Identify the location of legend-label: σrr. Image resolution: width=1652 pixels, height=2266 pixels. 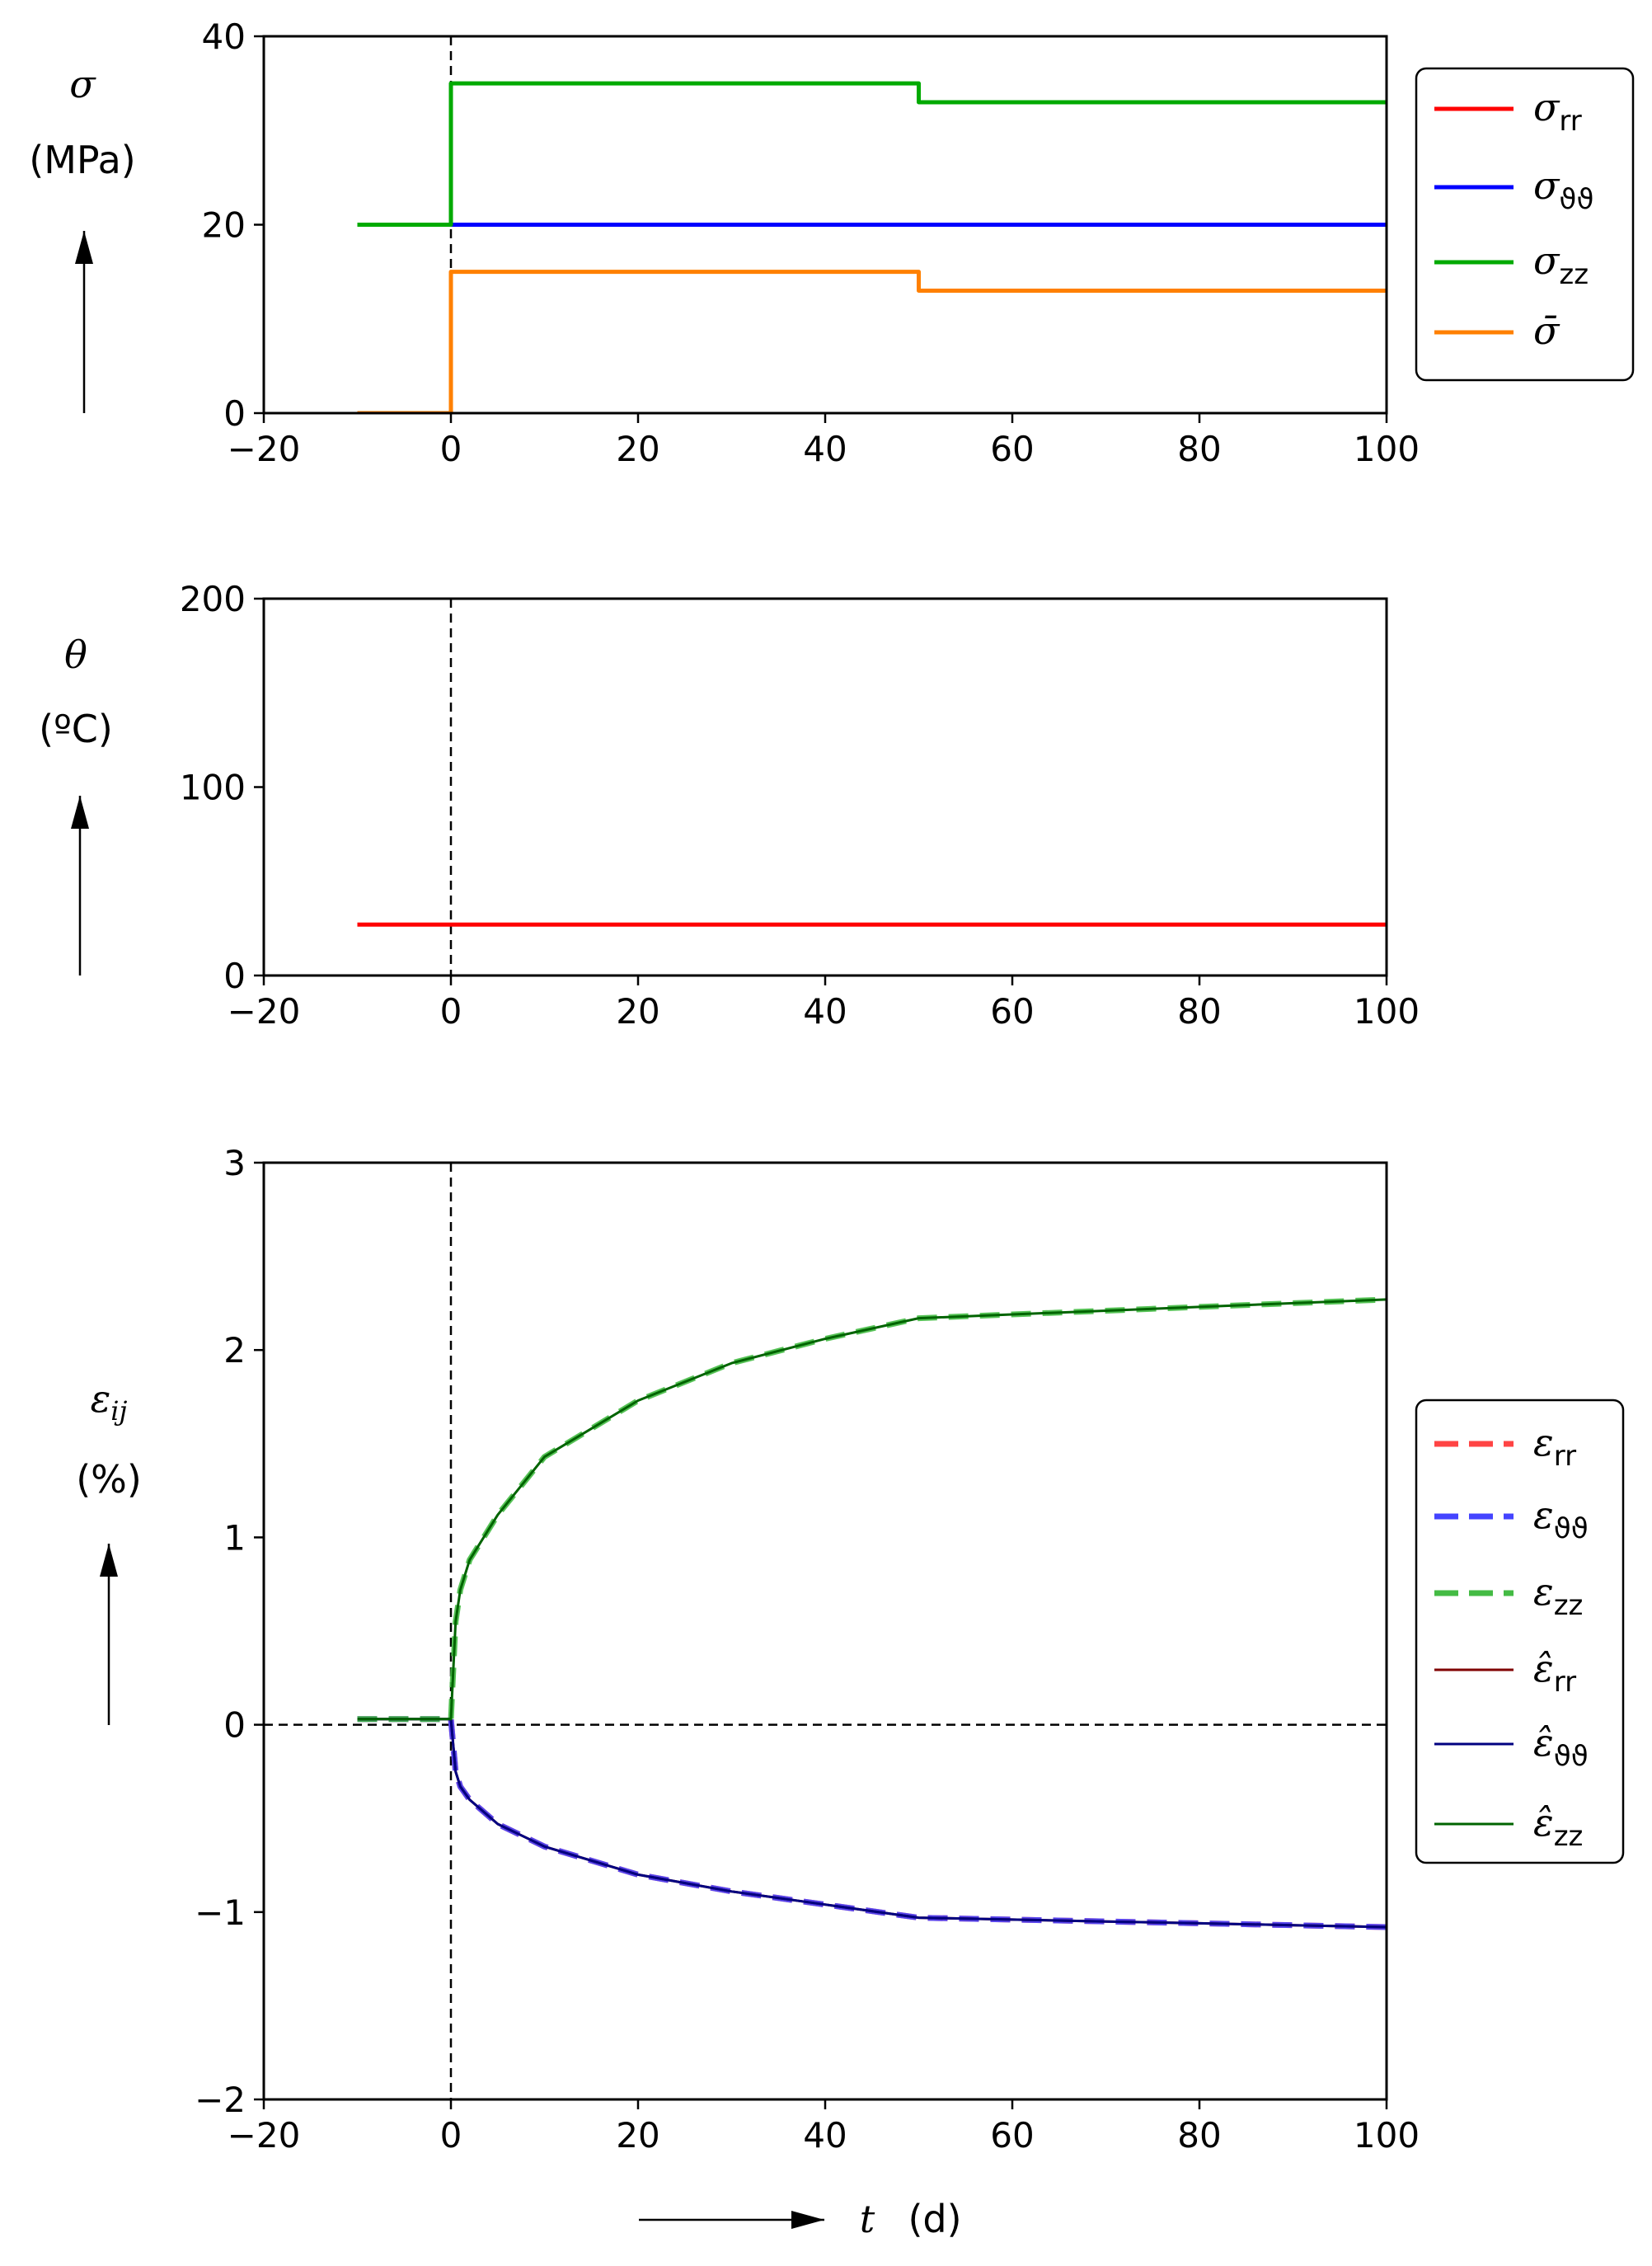
(1557, 111).